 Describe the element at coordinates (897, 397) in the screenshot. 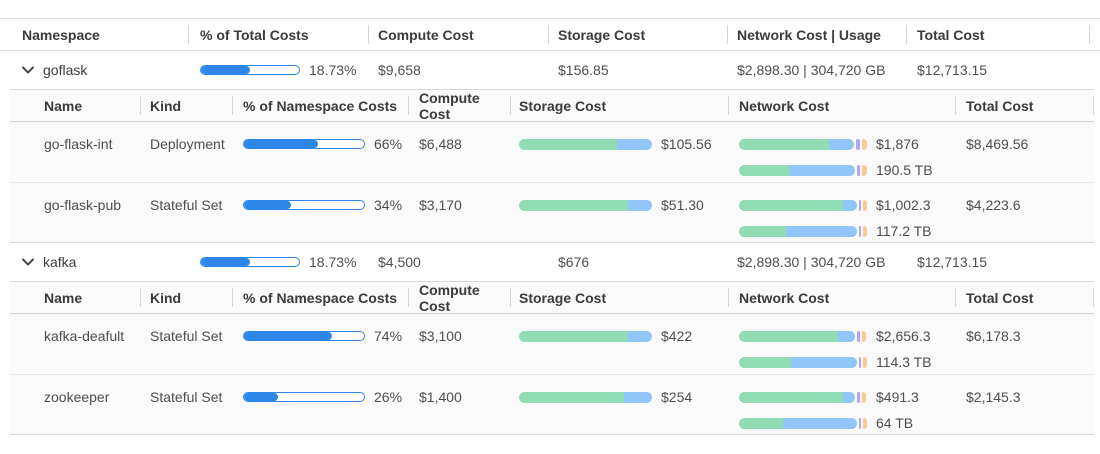

I see `network-cost-value: $491.3` at that location.